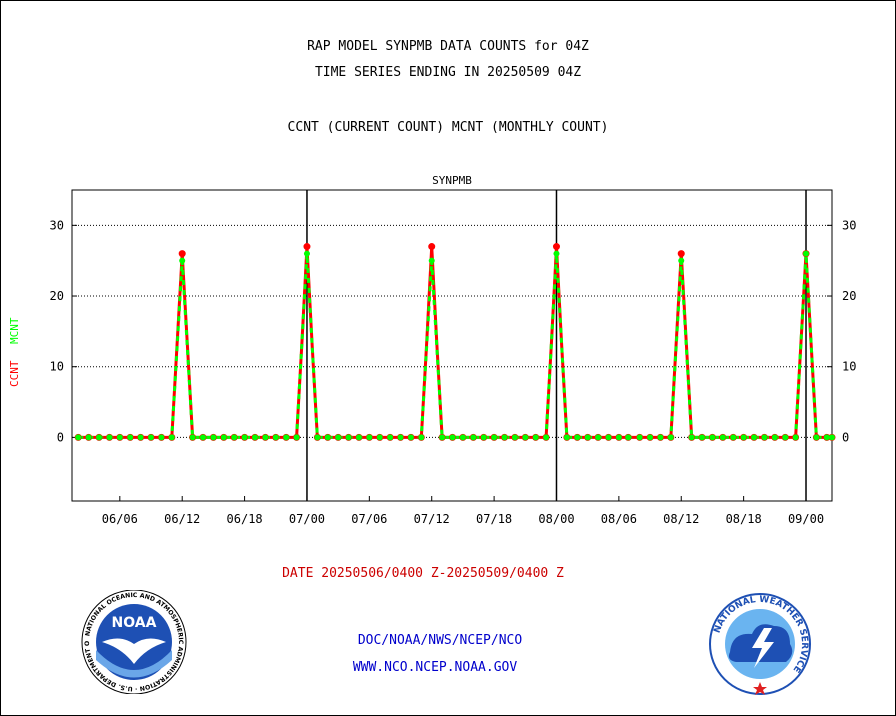  What do you see at coordinates (849, 367) in the screenshot?
I see `y-tick-label-right: 10` at bounding box center [849, 367].